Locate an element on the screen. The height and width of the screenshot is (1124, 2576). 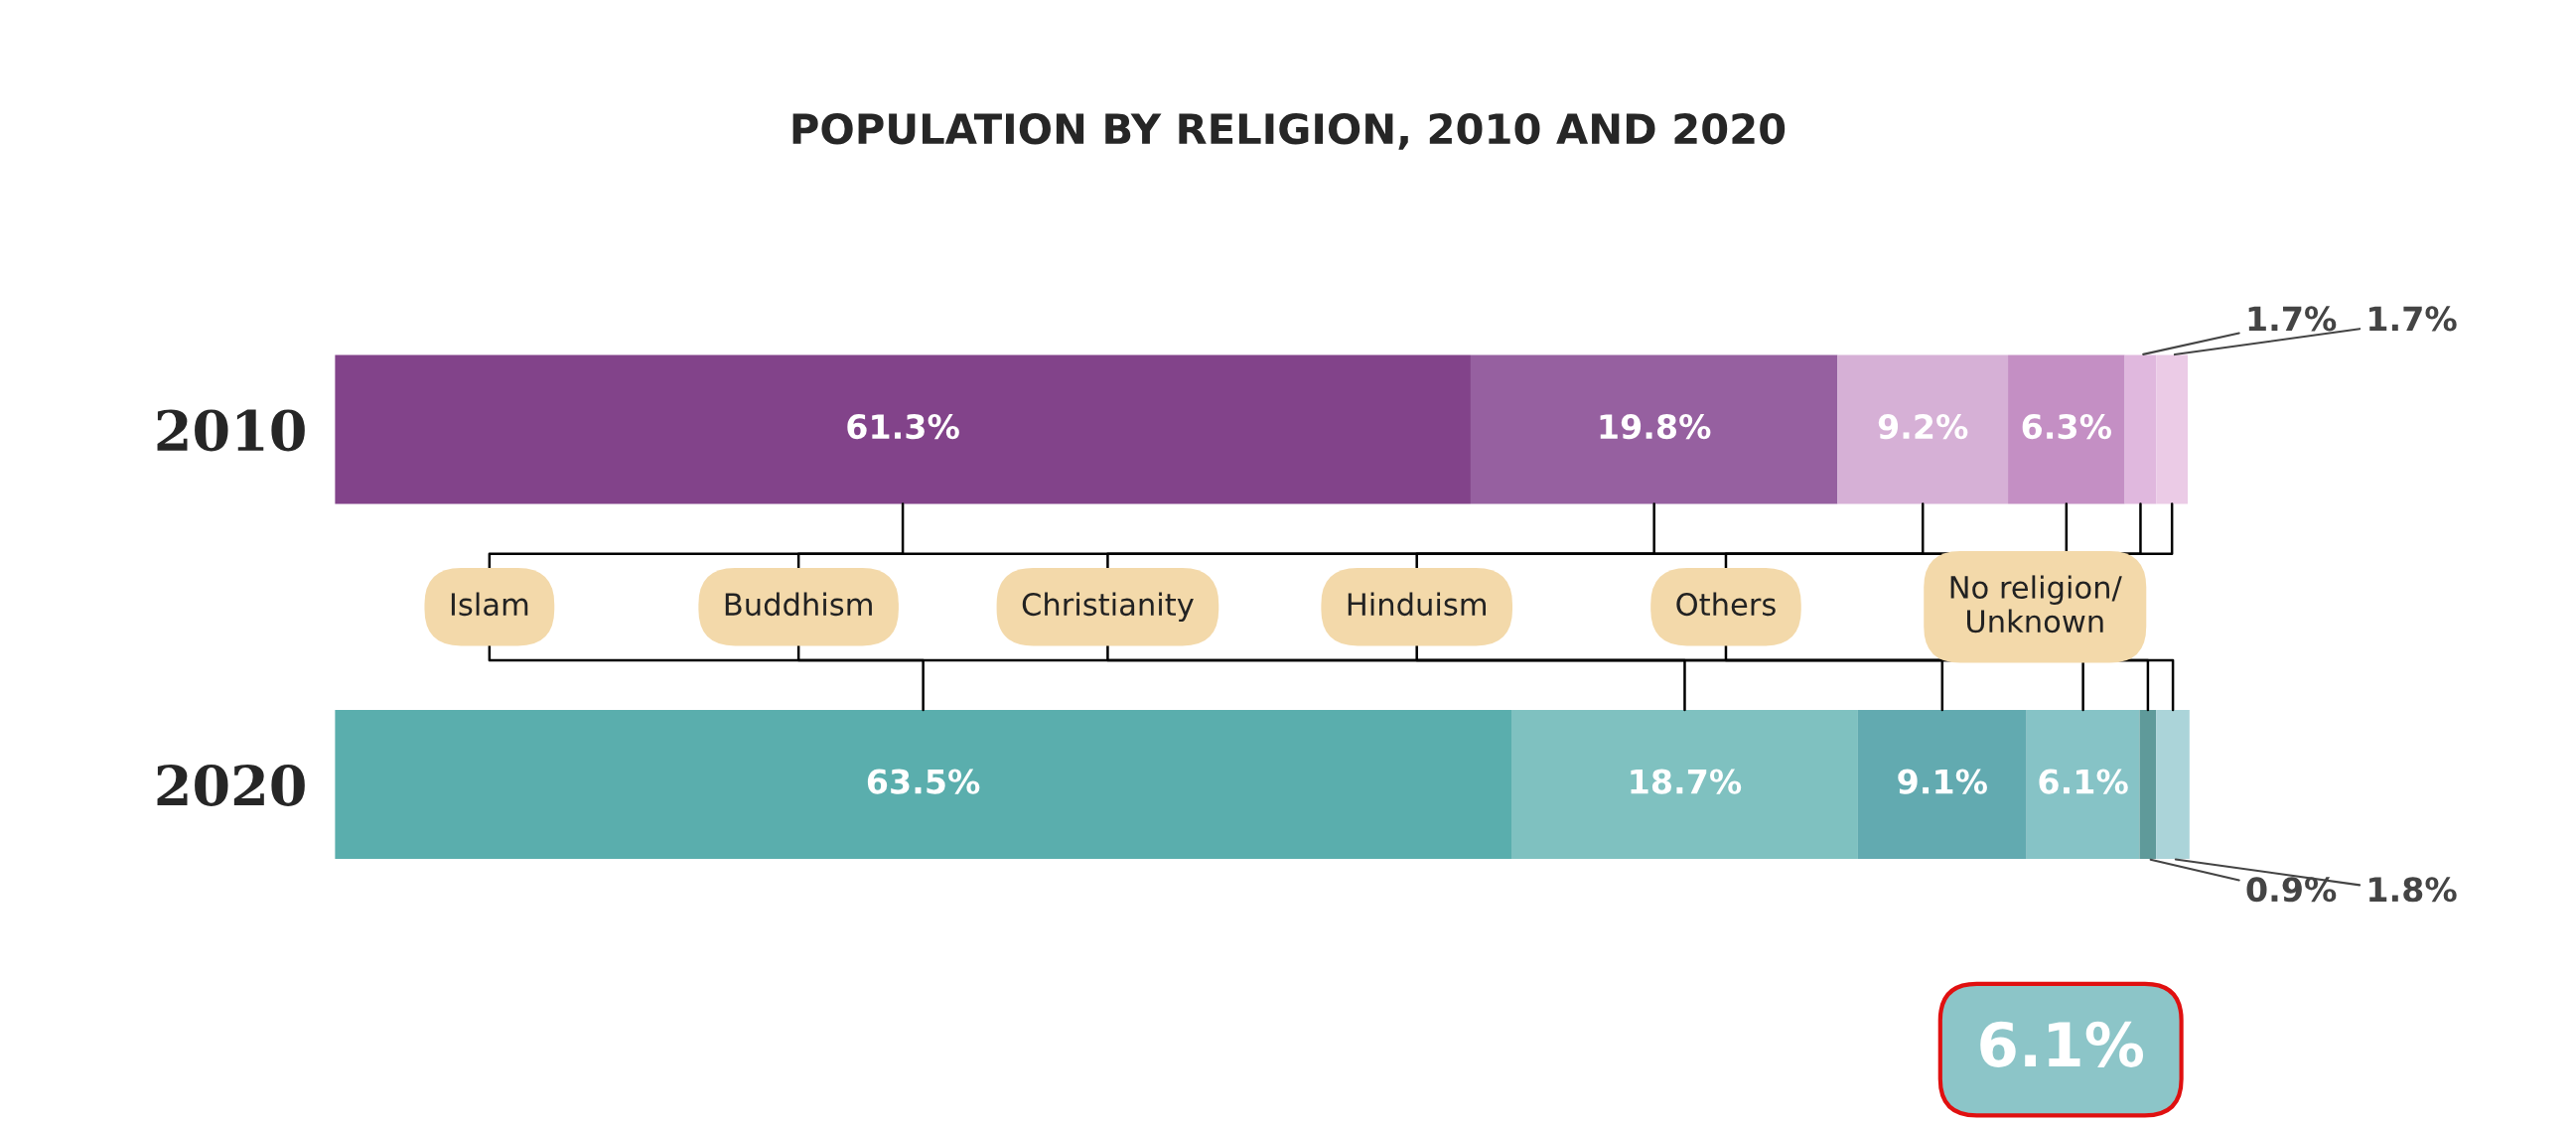
text: No religion/ Unknown is located at coordinates (2036, 604).